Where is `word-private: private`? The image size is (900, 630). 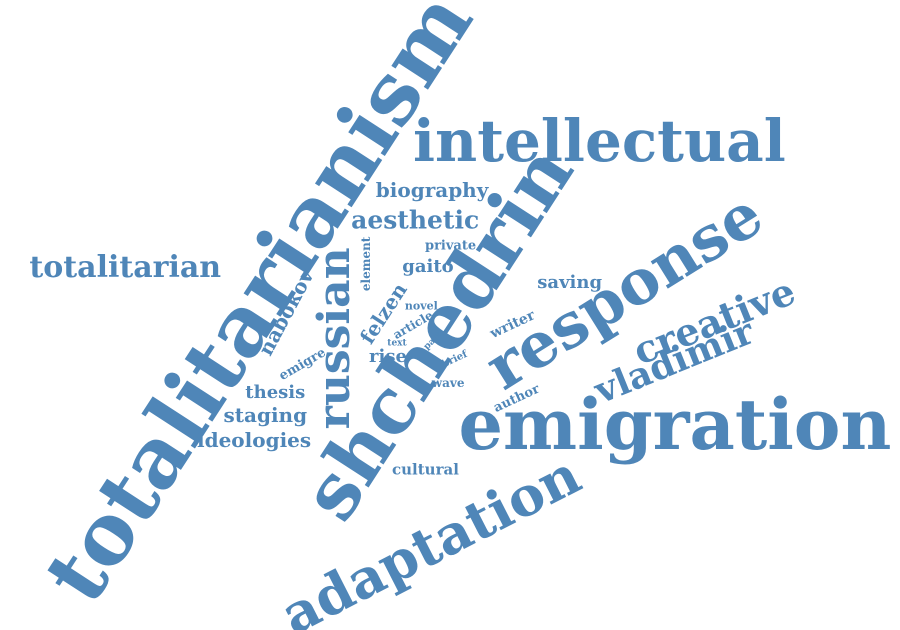
word-private: private is located at coordinates (450, 246).